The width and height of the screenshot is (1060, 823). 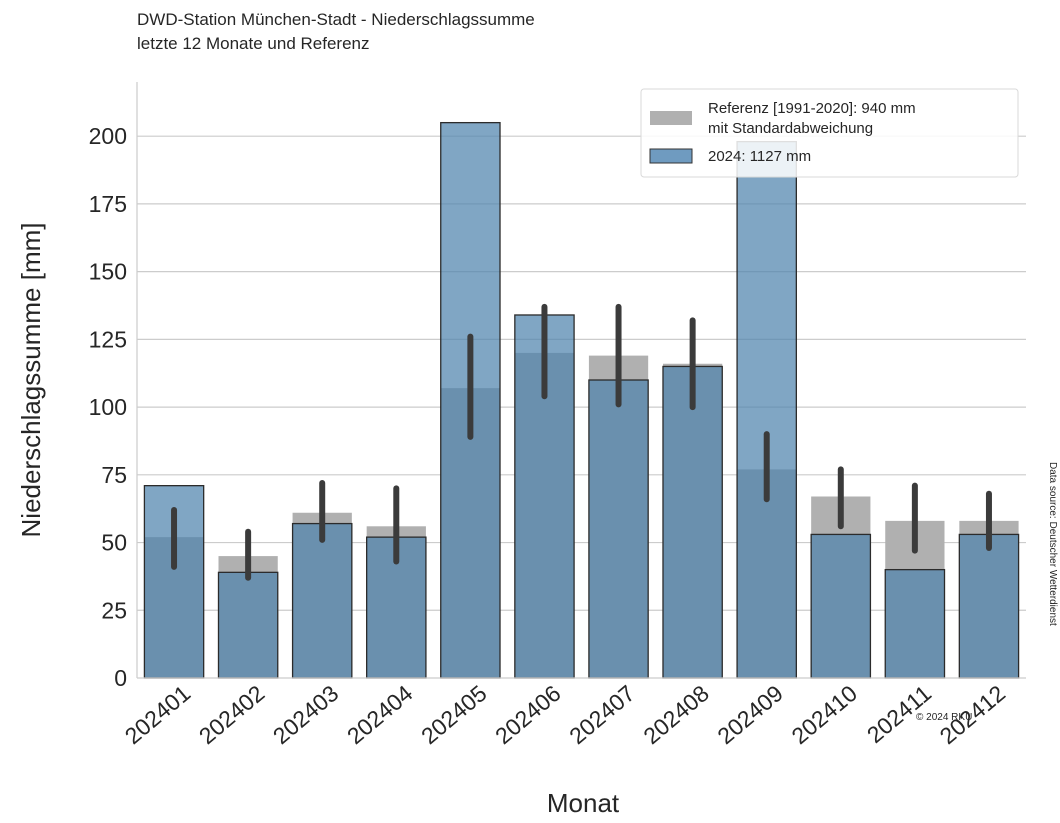 I want to click on x-tick-label-202404: 202404, so click(x=380, y=714).